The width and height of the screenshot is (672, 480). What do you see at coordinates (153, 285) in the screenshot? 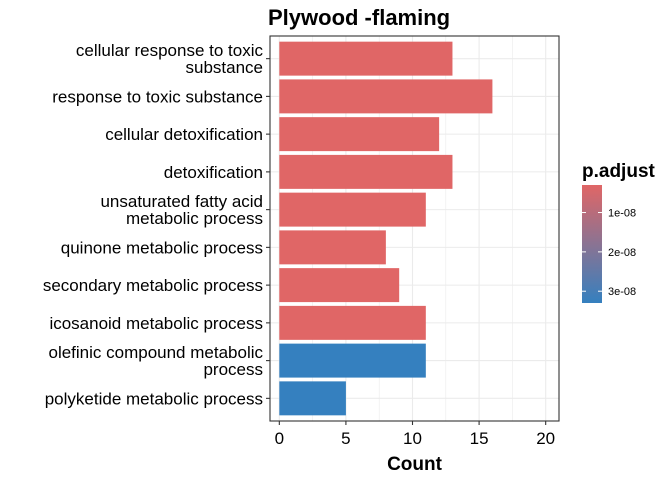
I see `y-tick-label: secondary metabolic process` at bounding box center [153, 285].